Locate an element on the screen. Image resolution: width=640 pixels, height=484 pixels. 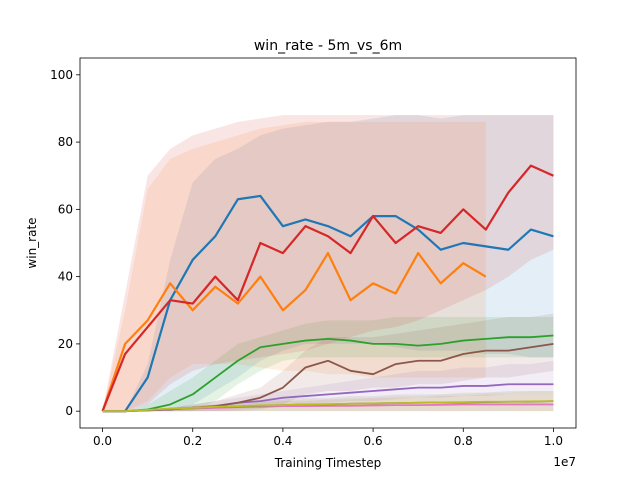
x-axis-label: Training Timestep is located at coordinates (328, 463).